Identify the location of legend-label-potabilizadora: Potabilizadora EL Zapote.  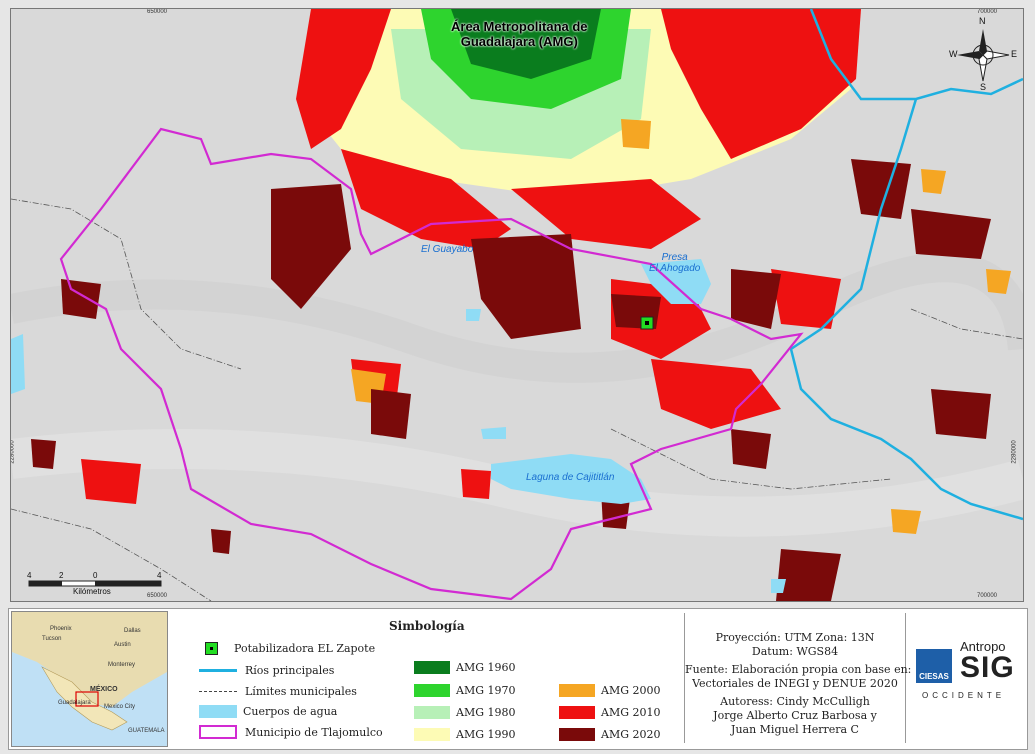
(305, 648).